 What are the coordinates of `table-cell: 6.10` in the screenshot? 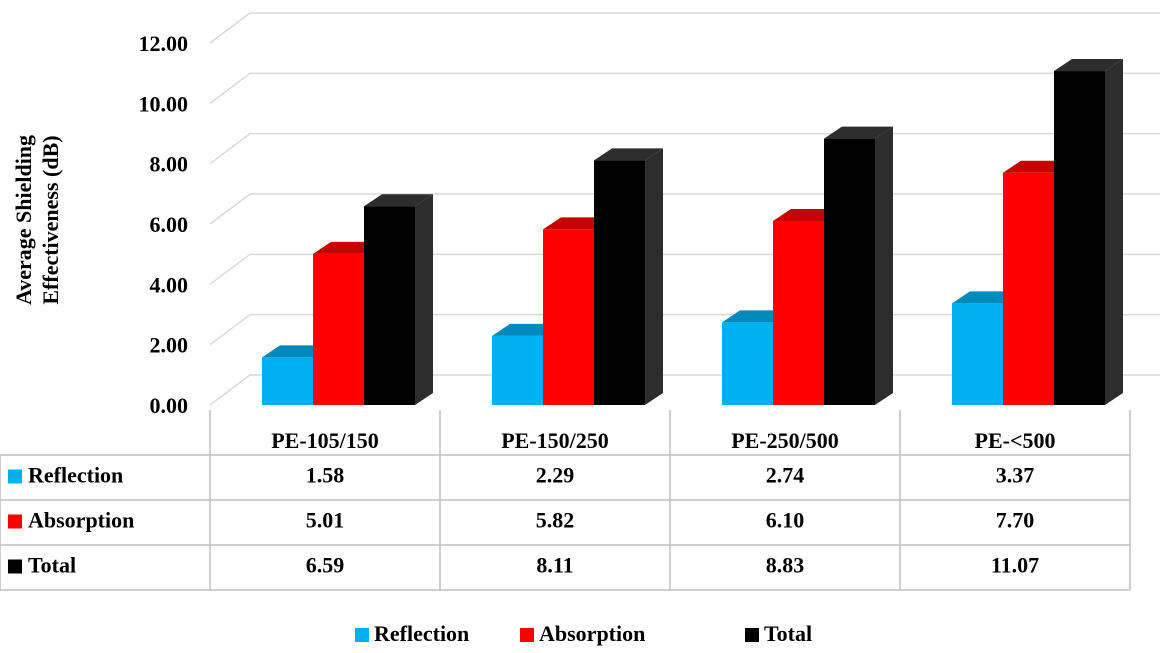 It's located at (785, 520).